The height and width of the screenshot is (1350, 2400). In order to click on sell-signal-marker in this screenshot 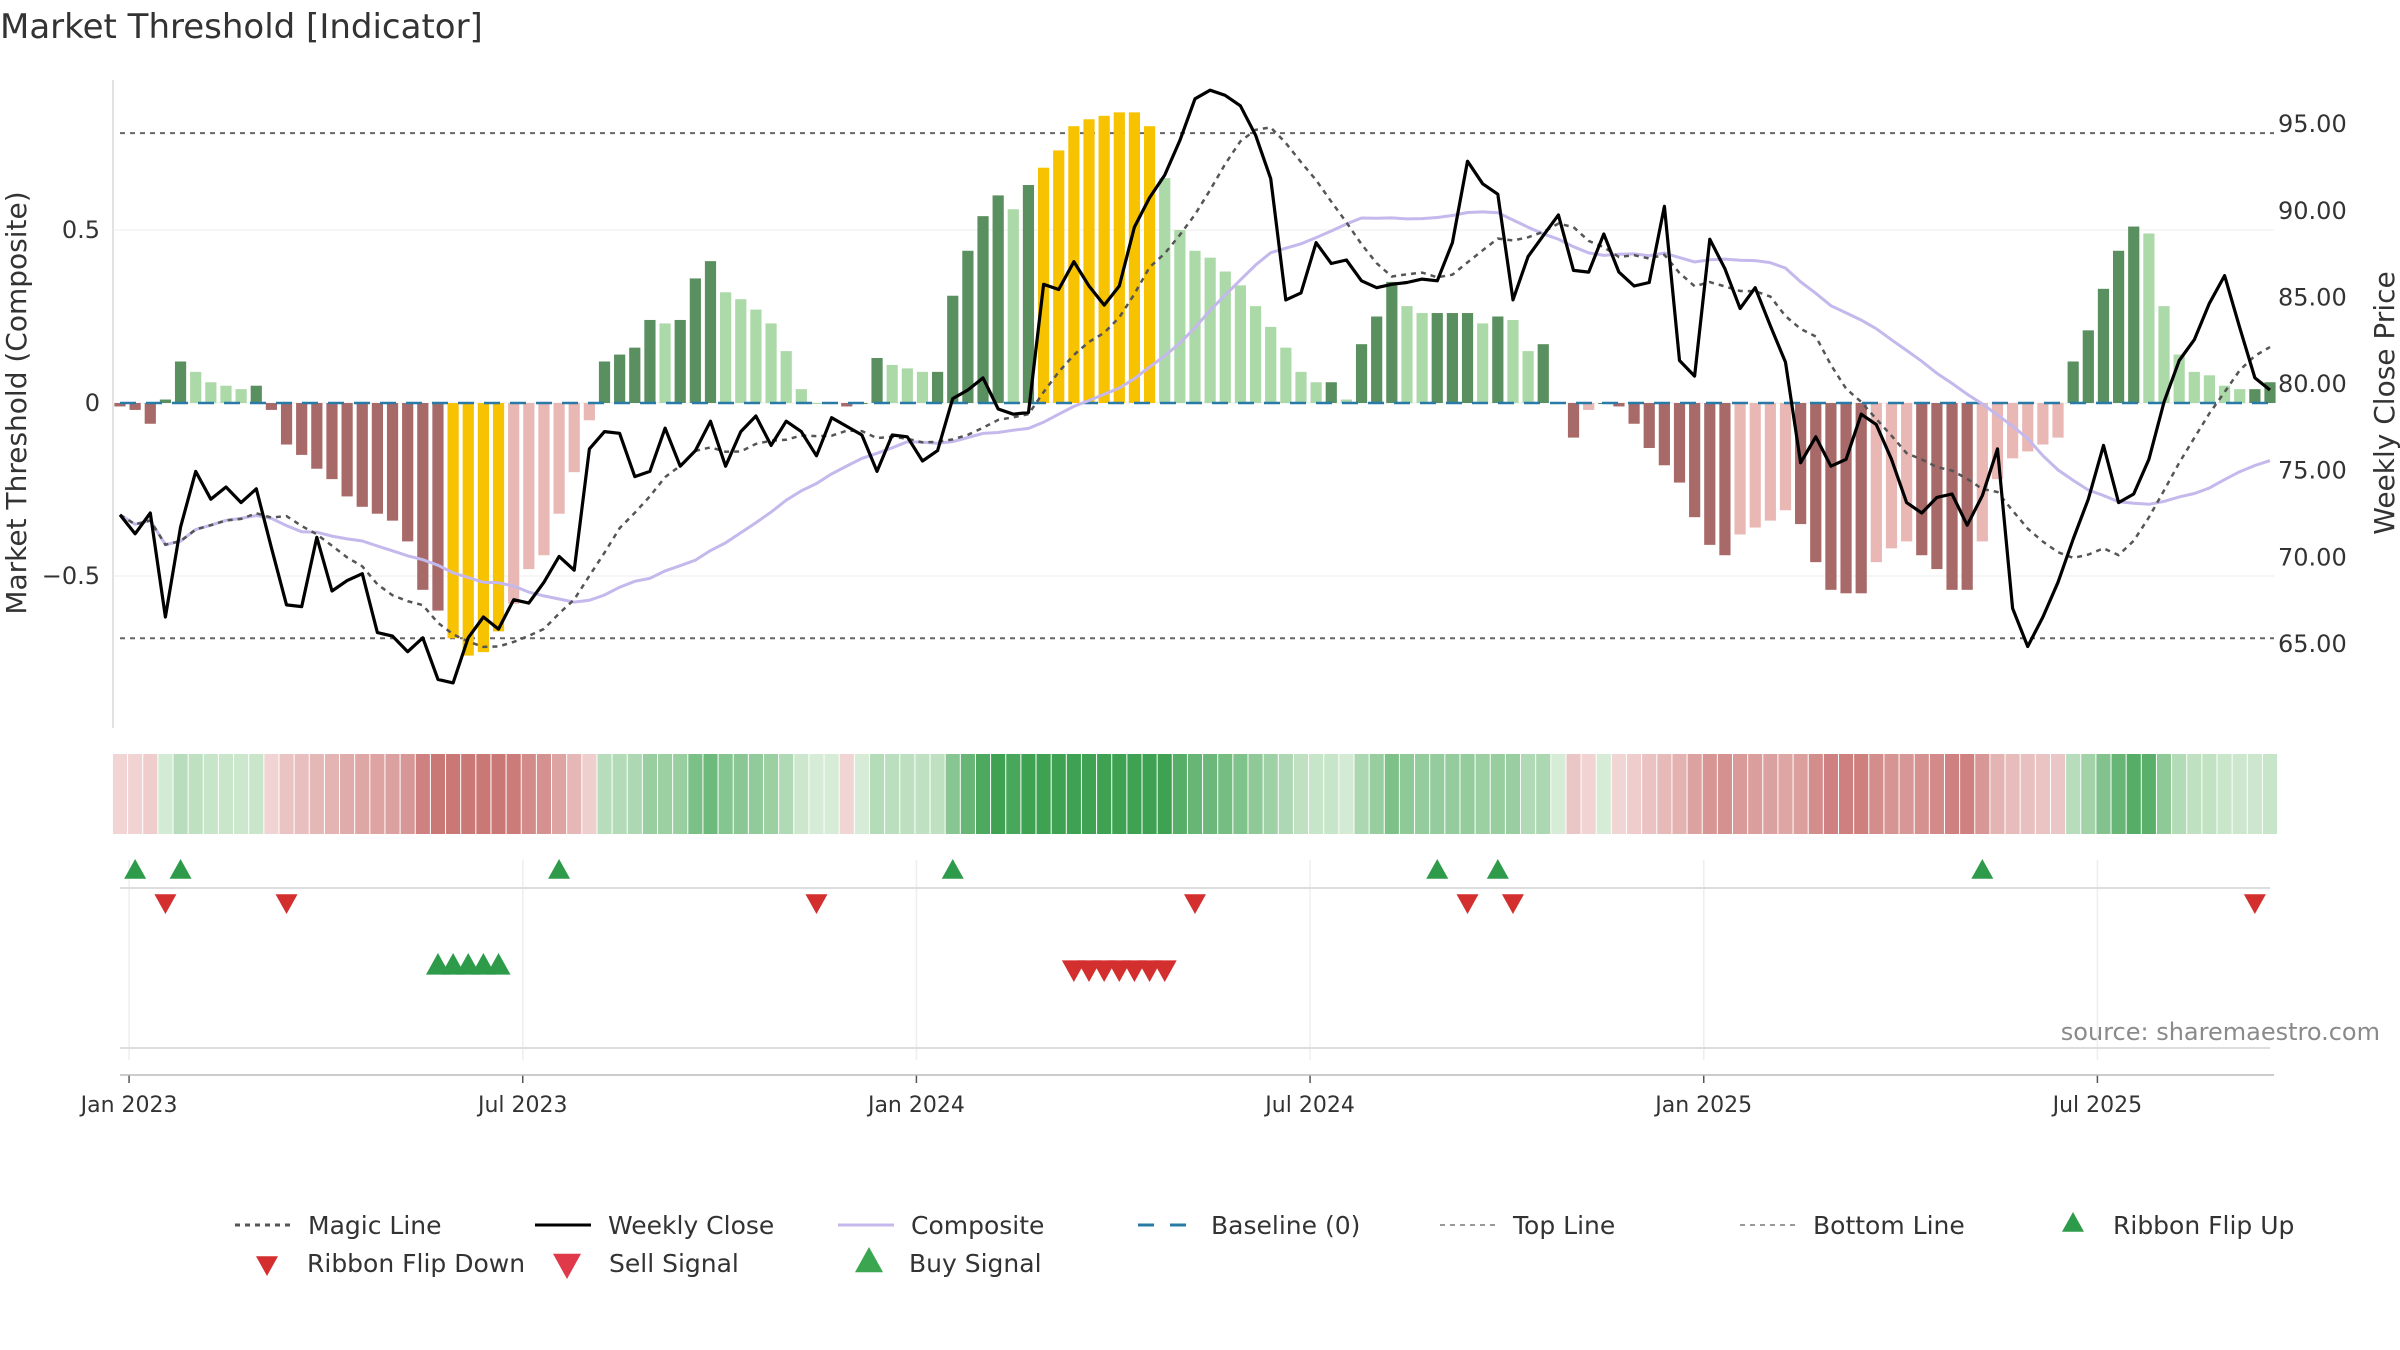, I will do `click(1149, 971)`.